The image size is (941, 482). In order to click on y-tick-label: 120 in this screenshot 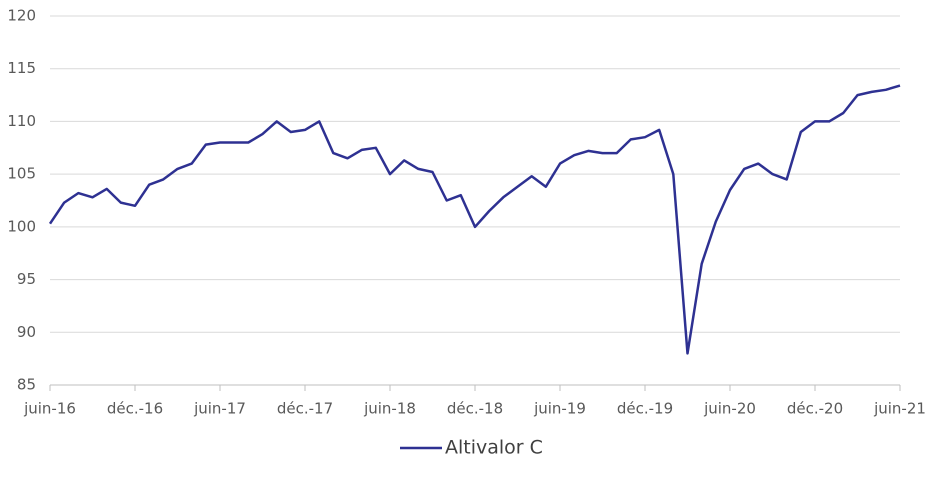, I will do `click(21, 16)`.